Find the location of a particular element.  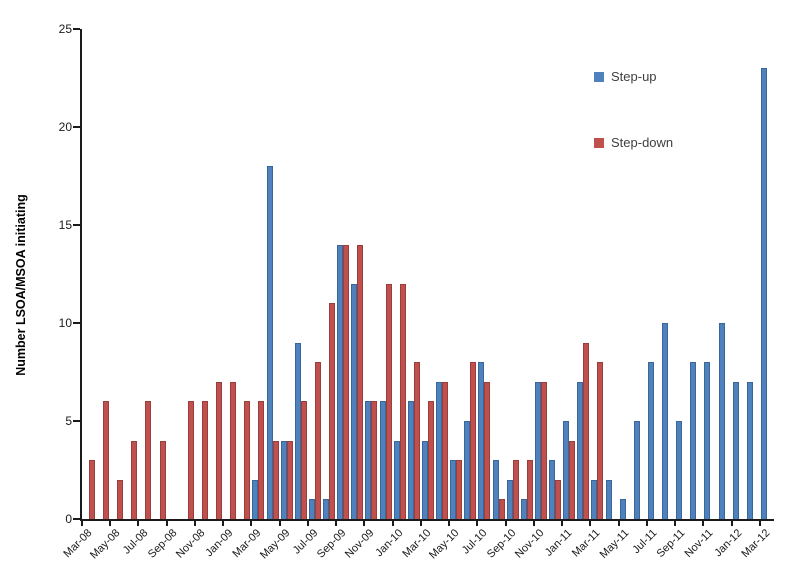

y-tick-label: 15 is located at coordinates (65, 225).